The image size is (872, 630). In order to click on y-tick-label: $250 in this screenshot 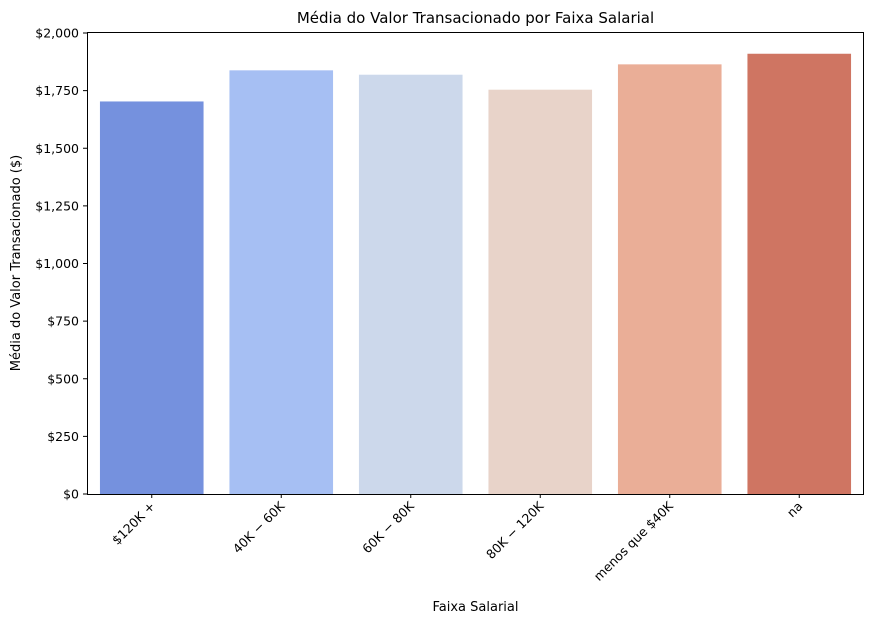, I will do `click(63, 436)`.